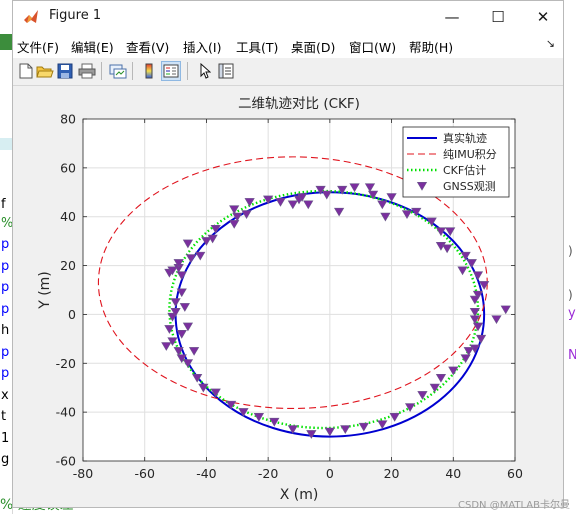  I want to click on new-figure-icon, so click(26, 71).